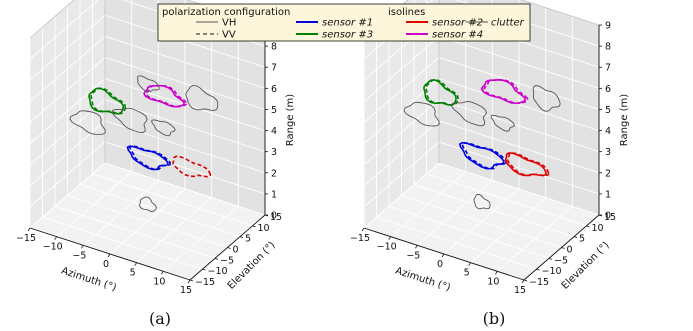  Describe the element at coordinates (508, 23) in the screenshot. I see `legend-clutter-label: clutter` at that location.